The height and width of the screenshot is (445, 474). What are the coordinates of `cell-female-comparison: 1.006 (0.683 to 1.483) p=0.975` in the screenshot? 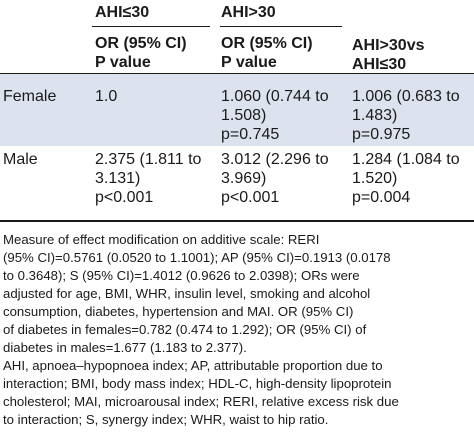 It's located at (406, 115).